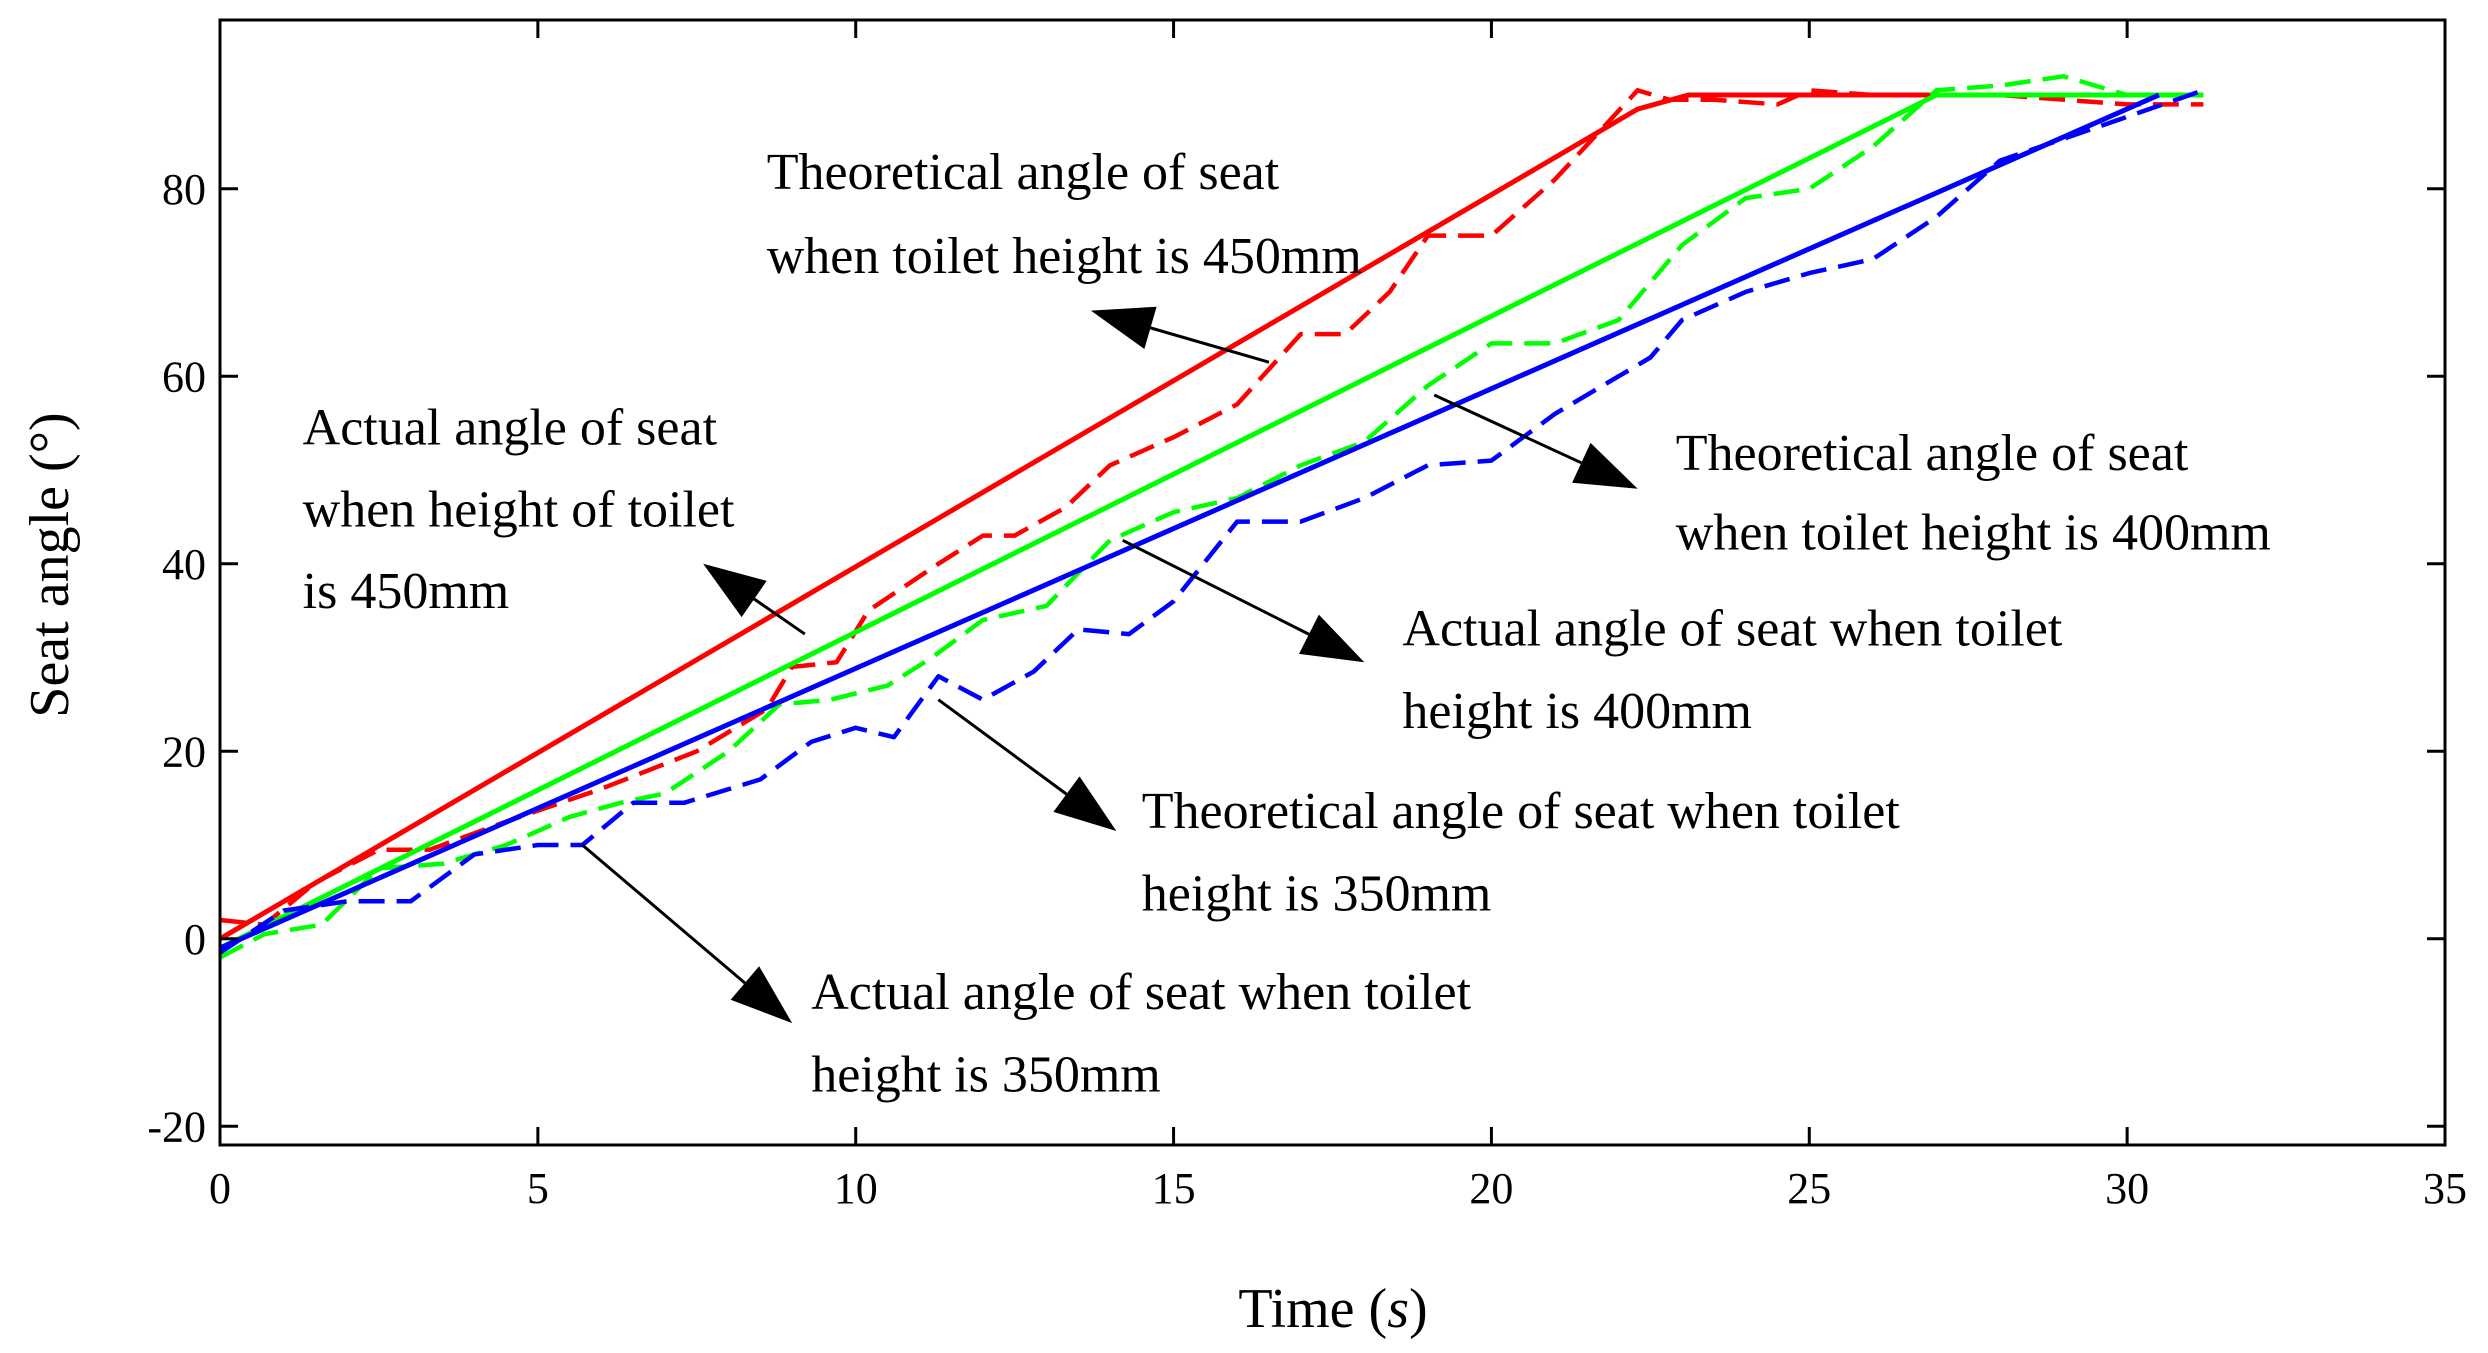  What do you see at coordinates (1732, 628) in the screenshot?
I see `annotation-label-3-line-0: Actual angle of seat when toilet` at bounding box center [1732, 628].